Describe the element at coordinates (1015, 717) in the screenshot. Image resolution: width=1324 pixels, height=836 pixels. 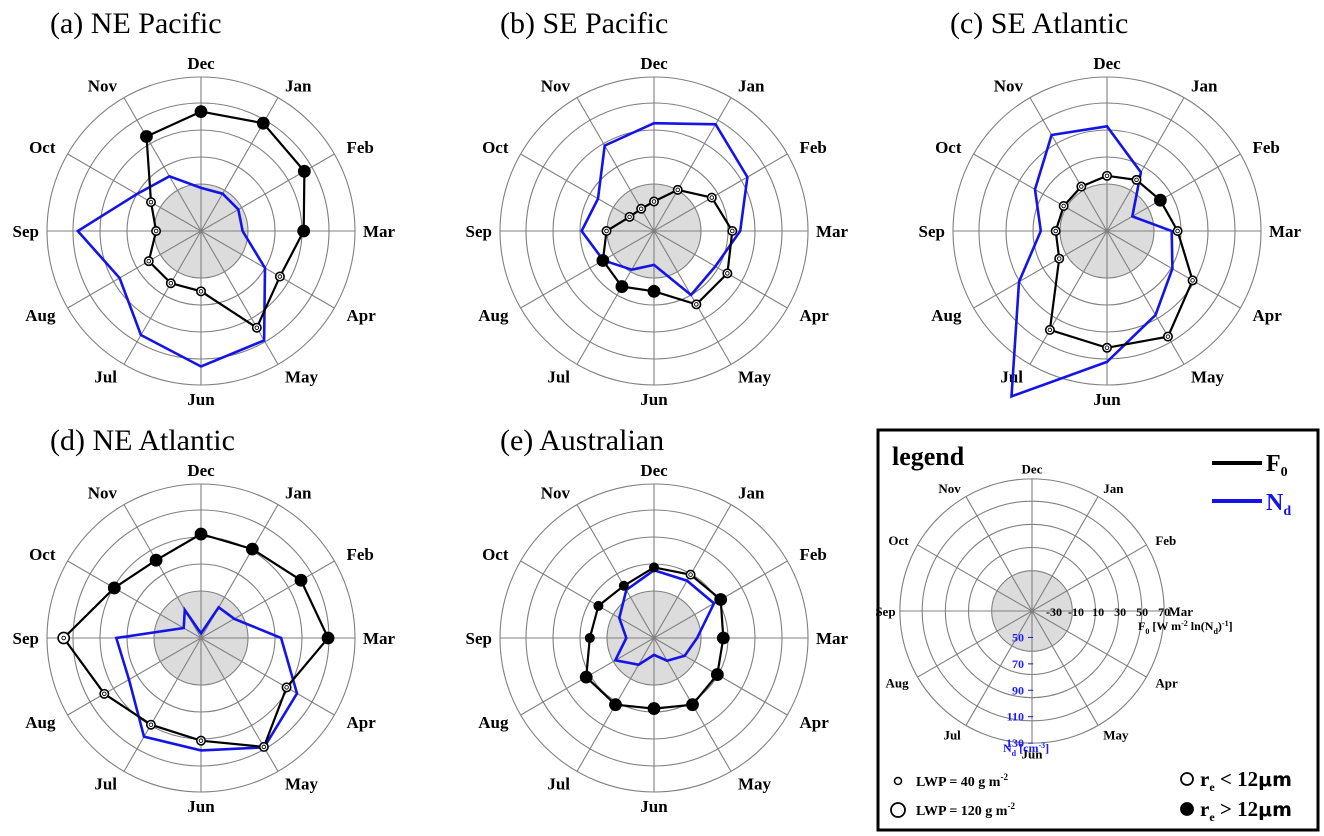
I see `nd-tick-label: 110` at that location.